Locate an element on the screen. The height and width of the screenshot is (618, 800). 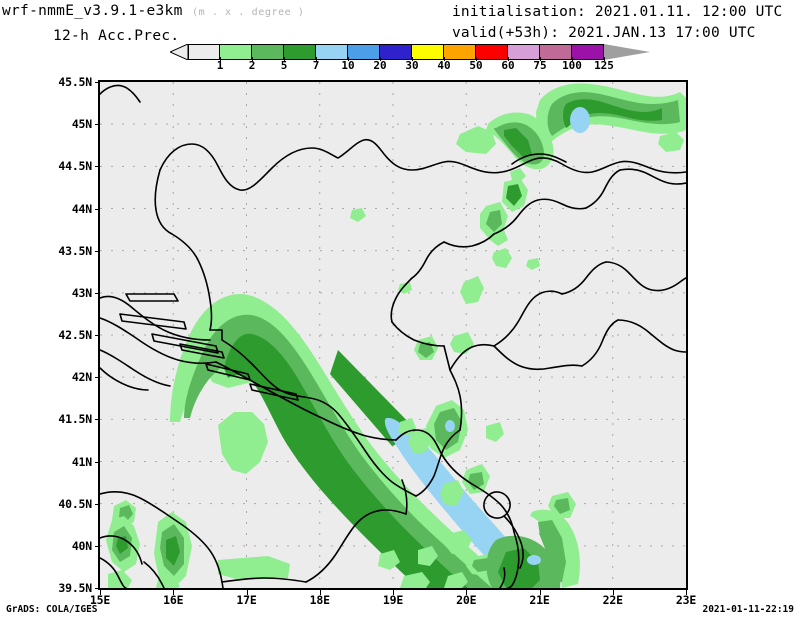
y-axis-label: 45.5N is located at coordinates (75, 82).